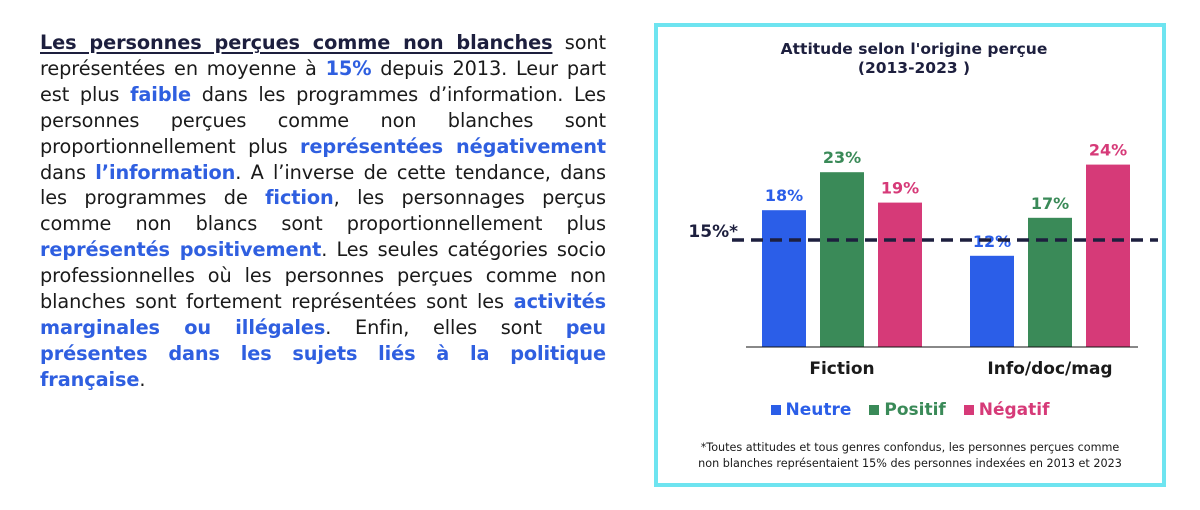  Describe the element at coordinates (914, 68) in the screenshot. I see `chart-subtitle: (2013-2023 )` at that location.